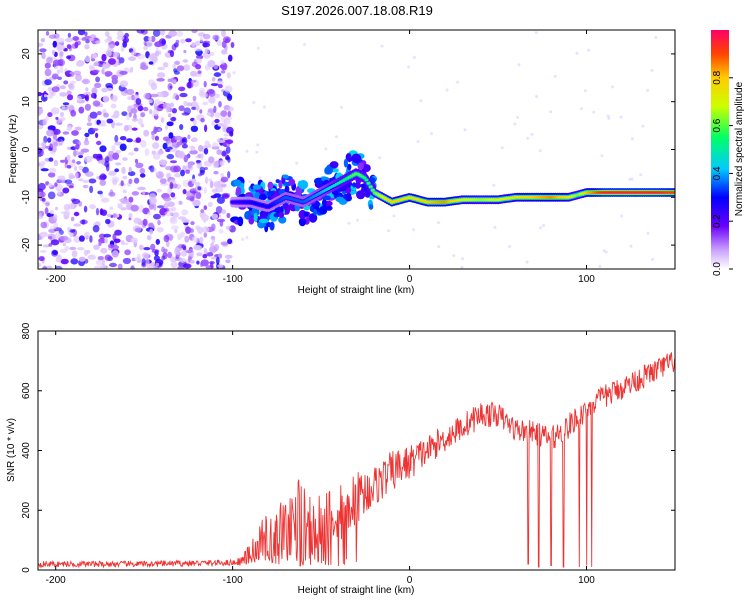 This screenshot has width=750, height=600. What do you see at coordinates (26, 197) in the screenshot?
I see `heatmap-ytick-label: -10` at bounding box center [26, 197].